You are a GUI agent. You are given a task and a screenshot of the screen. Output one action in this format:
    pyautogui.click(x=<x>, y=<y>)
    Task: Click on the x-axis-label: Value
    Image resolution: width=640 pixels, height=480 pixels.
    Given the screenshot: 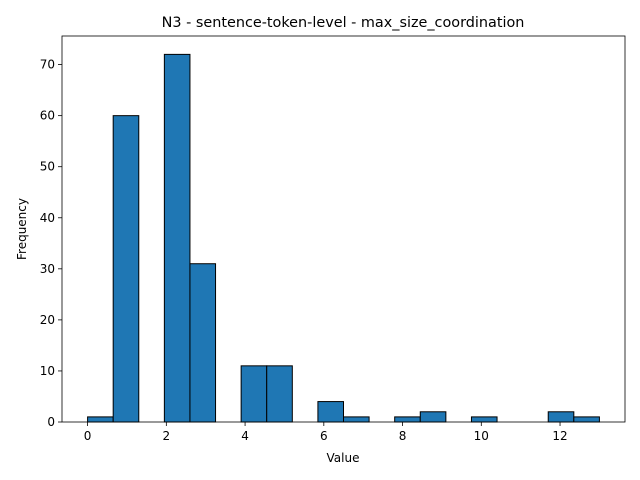 What is the action you would take?
    pyautogui.click(x=343, y=458)
    